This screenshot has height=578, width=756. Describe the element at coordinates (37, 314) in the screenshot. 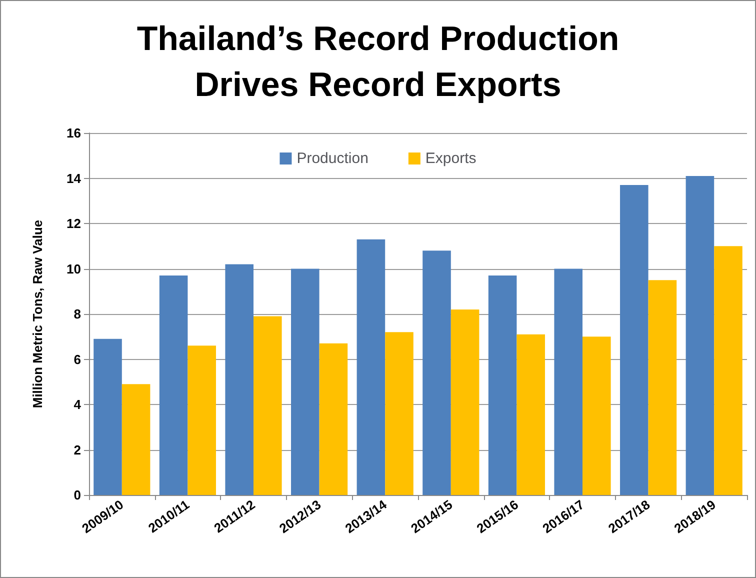

I see `y-axis-title: Million Metric Tons, Raw Value` at that location.